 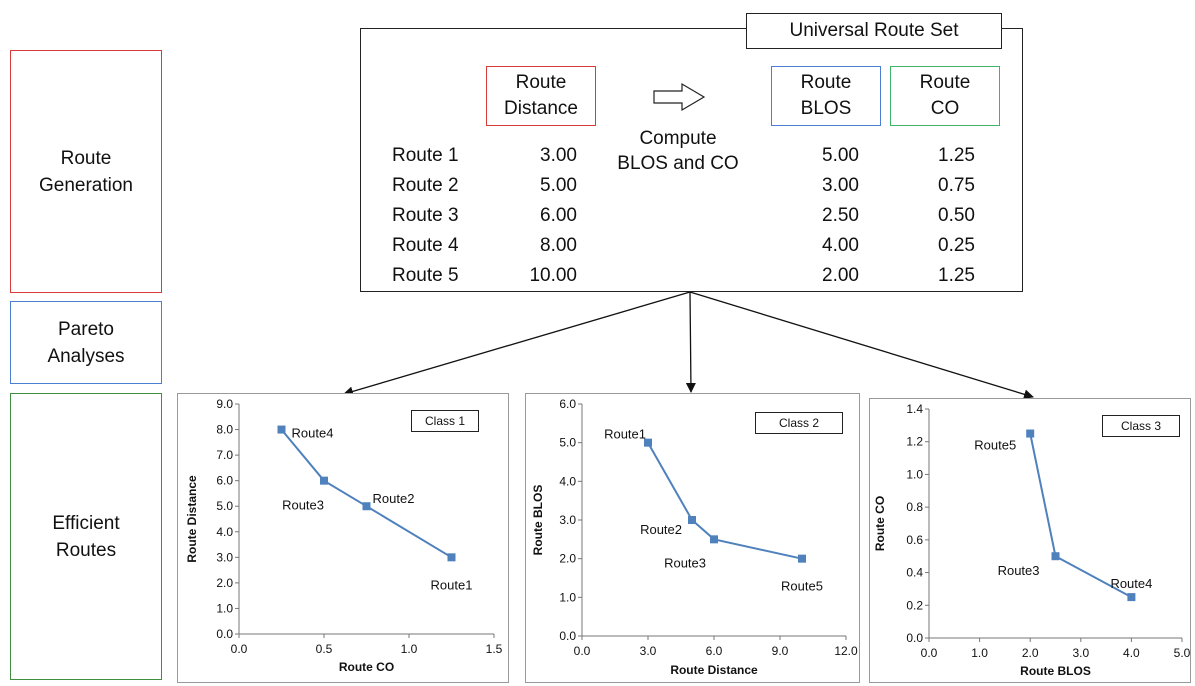 I want to click on route-blos-value: 5.00, so click(x=840, y=155).